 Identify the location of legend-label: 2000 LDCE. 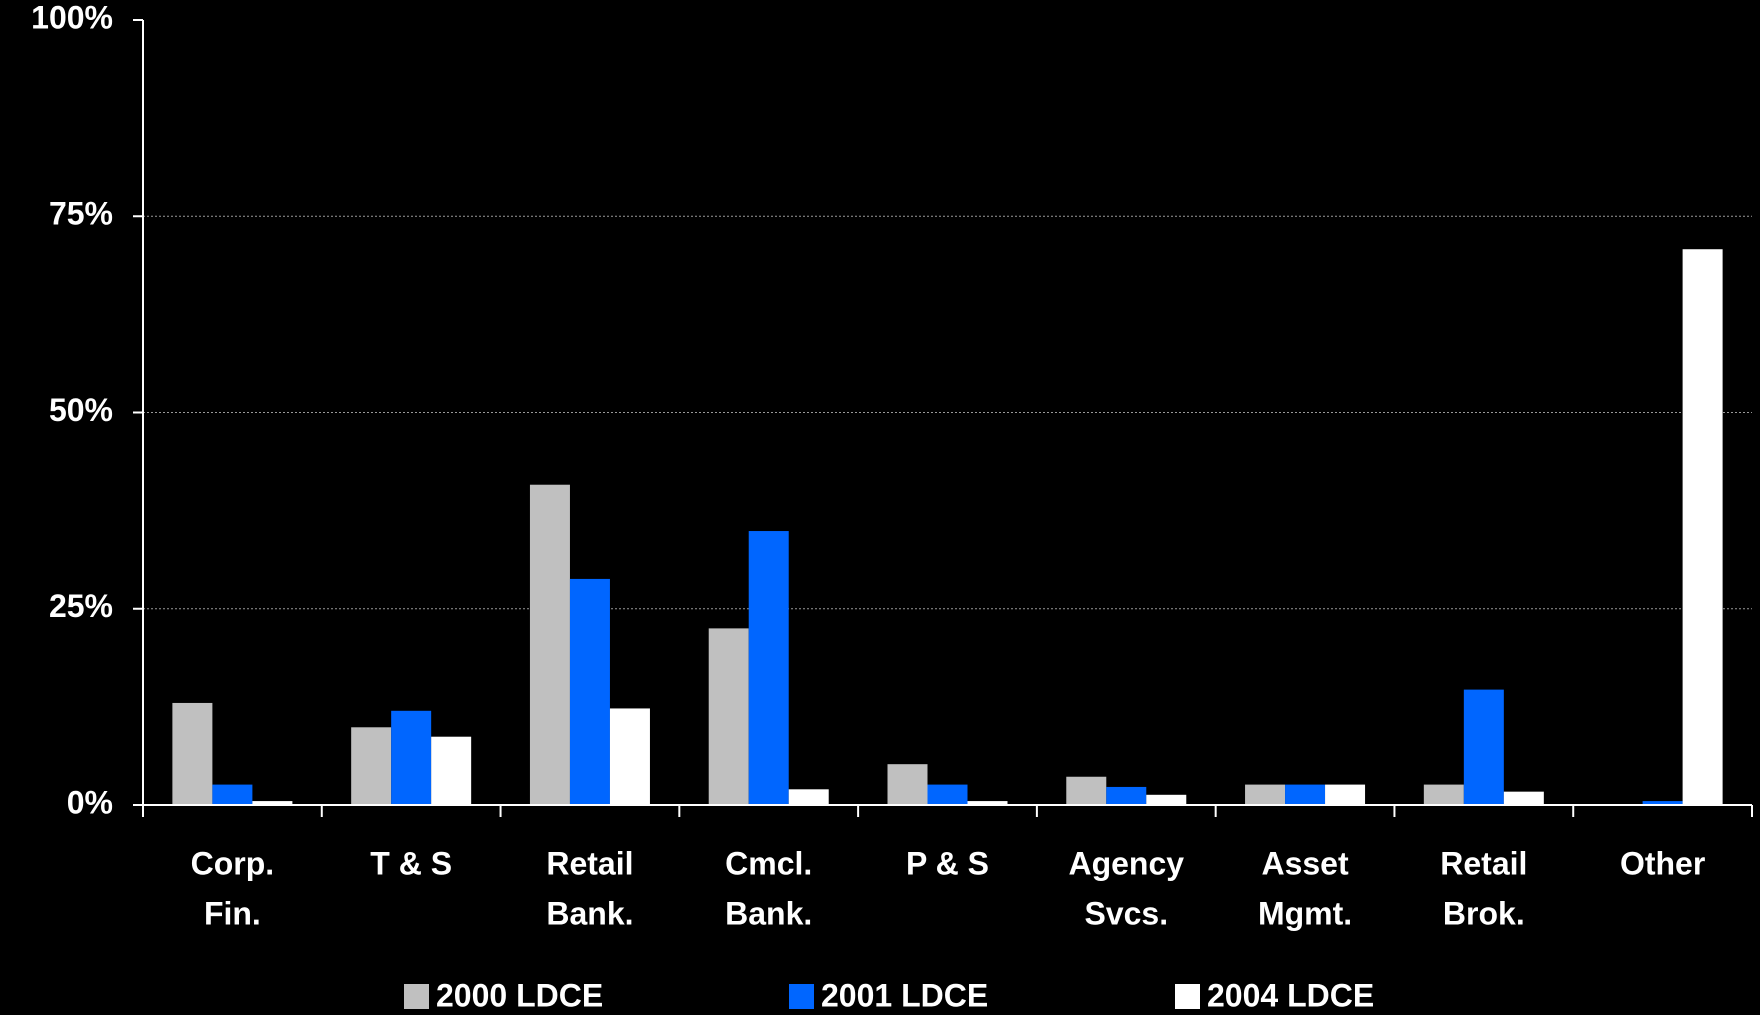
(519, 995).